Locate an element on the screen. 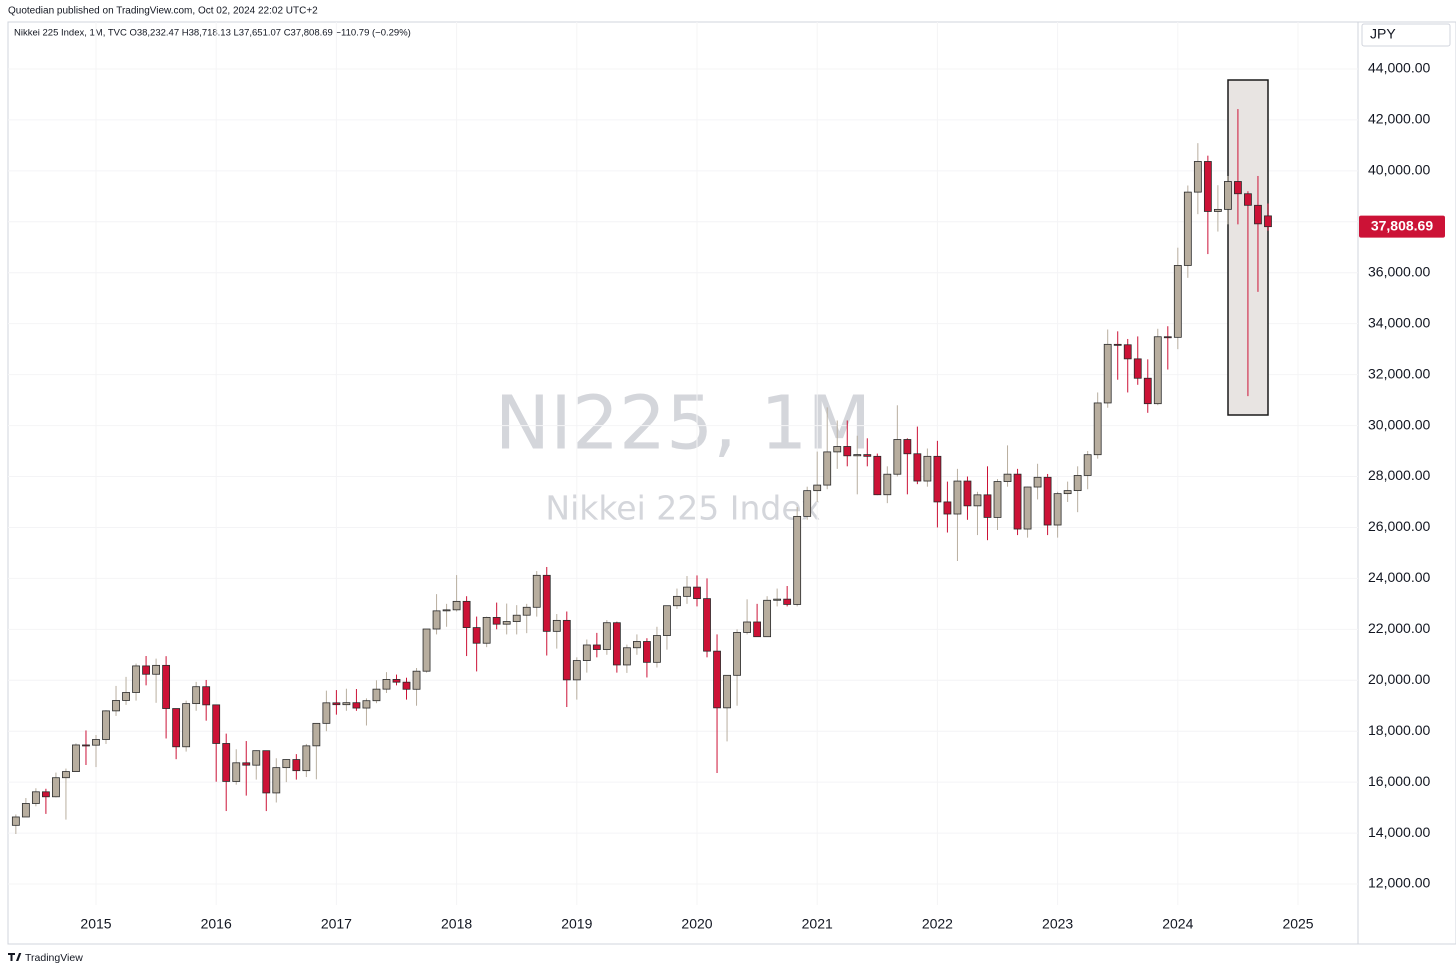 This screenshot has height=972, width=1456. y-tick-label: 42,000.00 is located at coordinates (1399, 119).